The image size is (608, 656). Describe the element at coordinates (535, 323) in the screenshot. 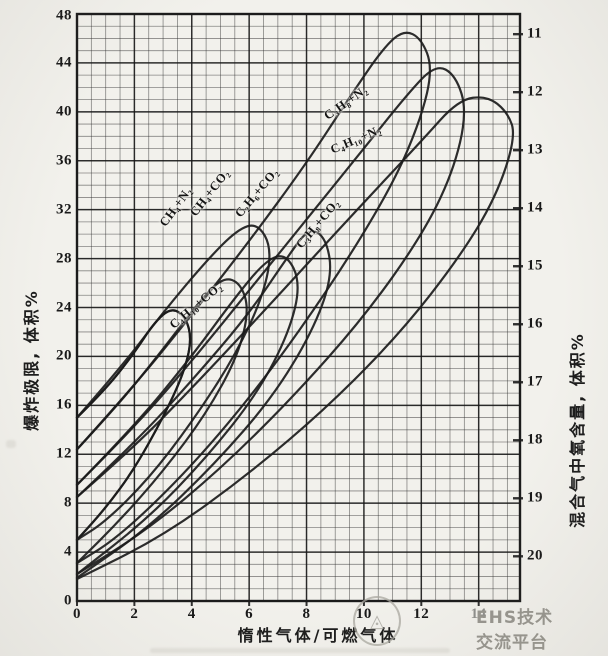

I see `right-axis-tick-label: 16` at that location.